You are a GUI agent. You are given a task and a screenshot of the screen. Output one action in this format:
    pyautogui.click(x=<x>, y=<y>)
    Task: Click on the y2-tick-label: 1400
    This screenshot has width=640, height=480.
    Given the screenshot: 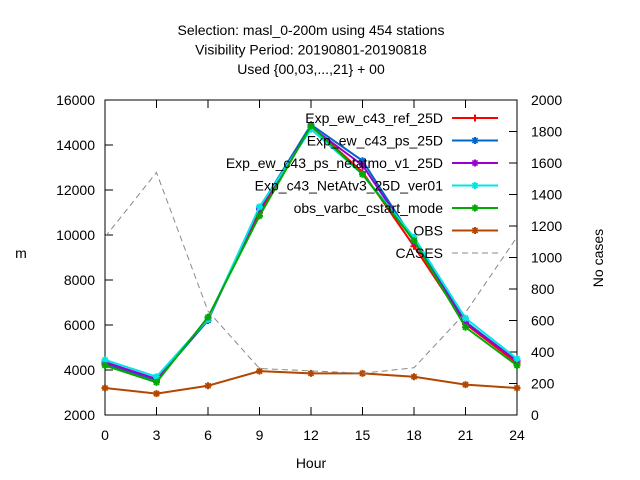 What is the action you would take?
    pyautogui.click(x=546, y=195)
    